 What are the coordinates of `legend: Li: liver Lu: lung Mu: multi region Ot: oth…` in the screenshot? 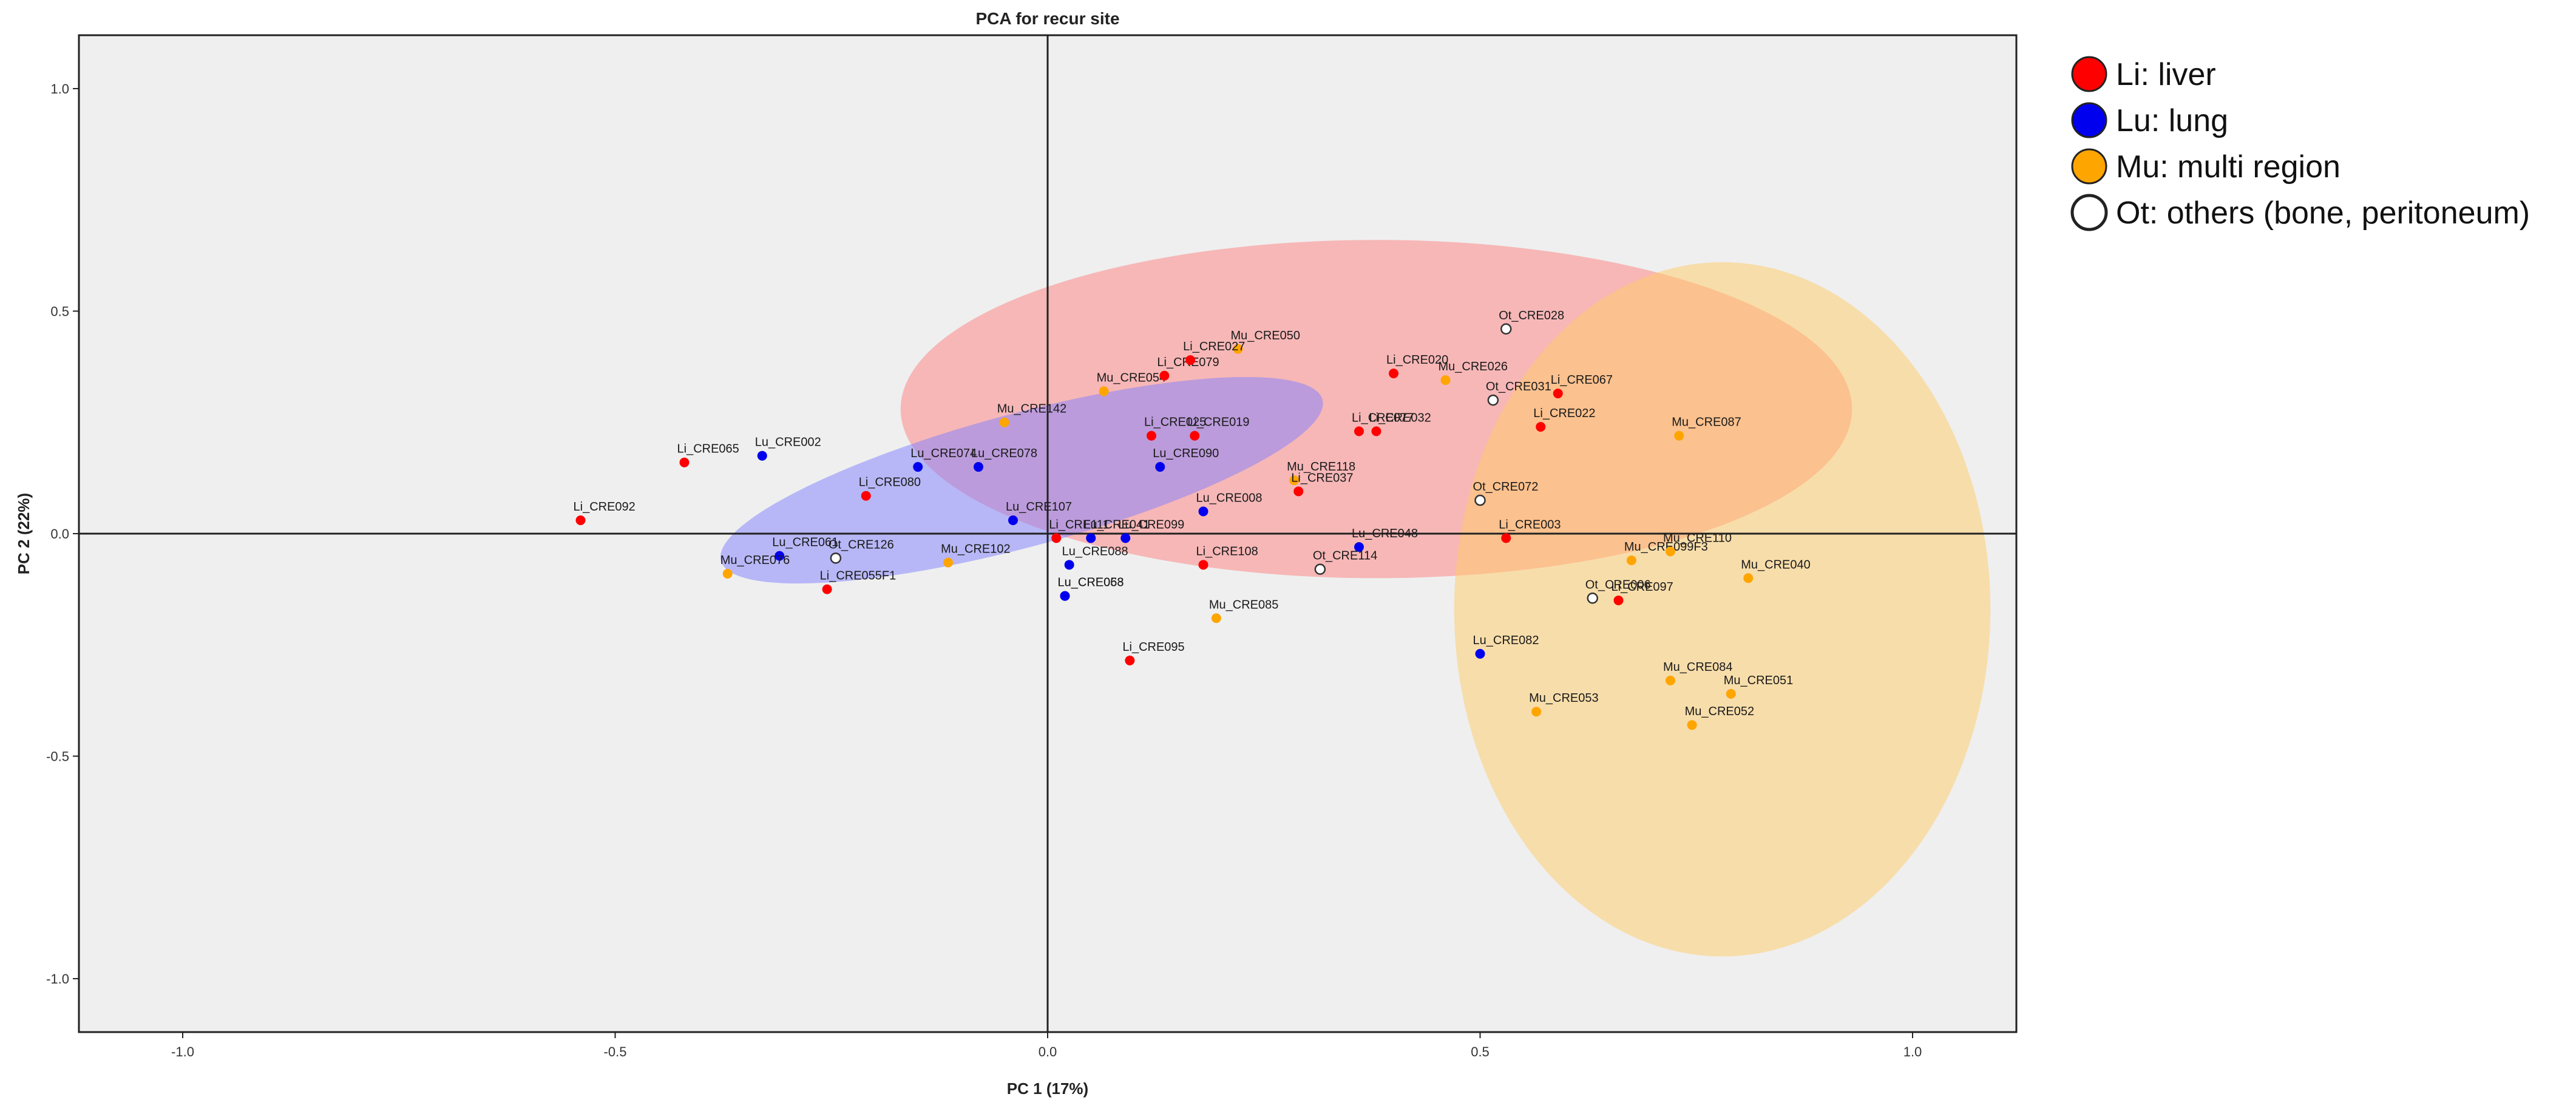 It's located at (2300, 143).